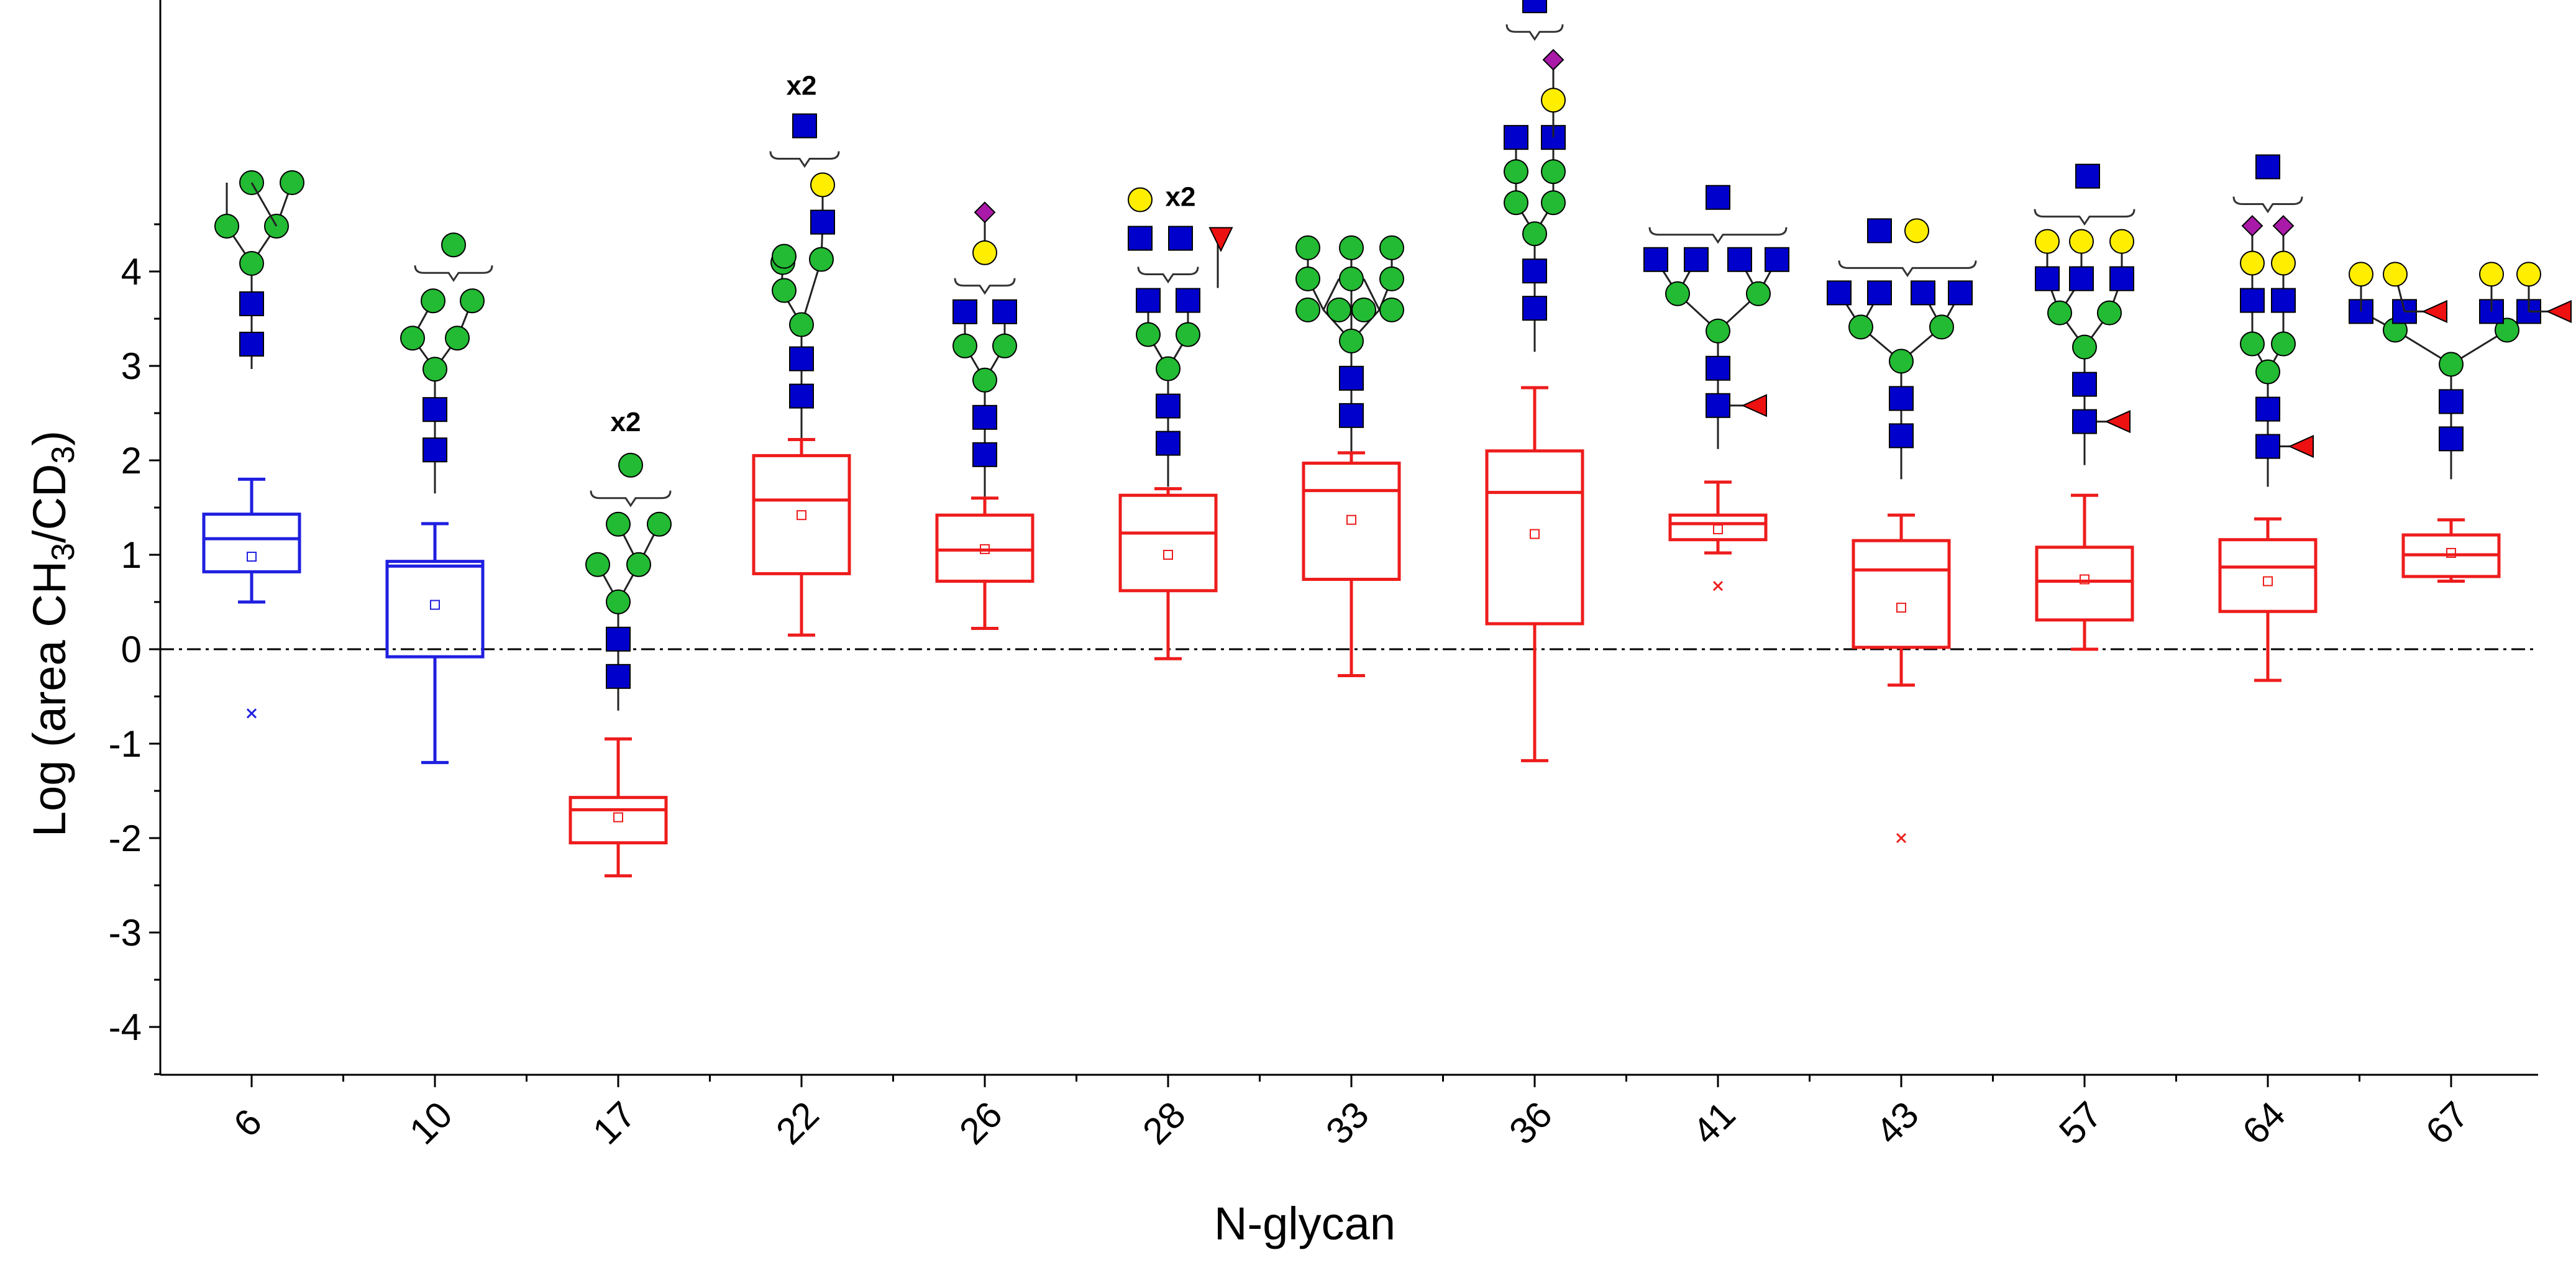 Image resolution: width=2576 pixels, height=1268 pixels. Describe the element at coordinates (804, 255) in the screenshot. I see `glycan-22: x2` at that location.